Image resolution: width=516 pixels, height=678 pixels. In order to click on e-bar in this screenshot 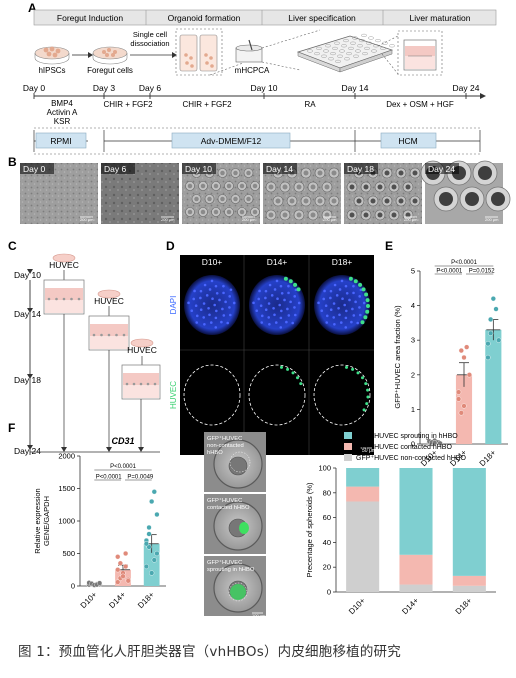, I will do `click(493, 386)`.